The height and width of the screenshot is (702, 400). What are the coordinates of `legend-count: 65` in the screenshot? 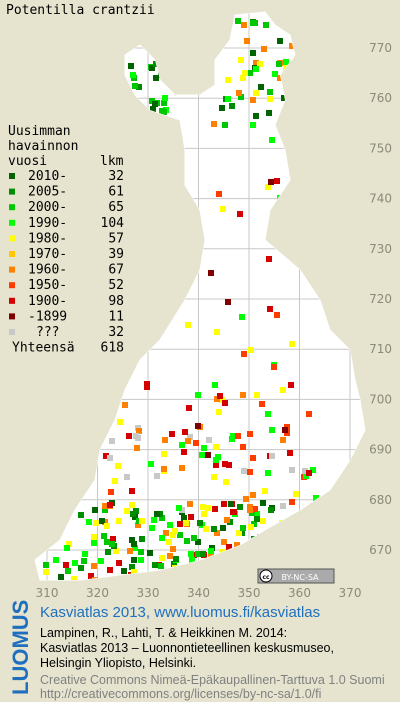 It's located at (116, 207).